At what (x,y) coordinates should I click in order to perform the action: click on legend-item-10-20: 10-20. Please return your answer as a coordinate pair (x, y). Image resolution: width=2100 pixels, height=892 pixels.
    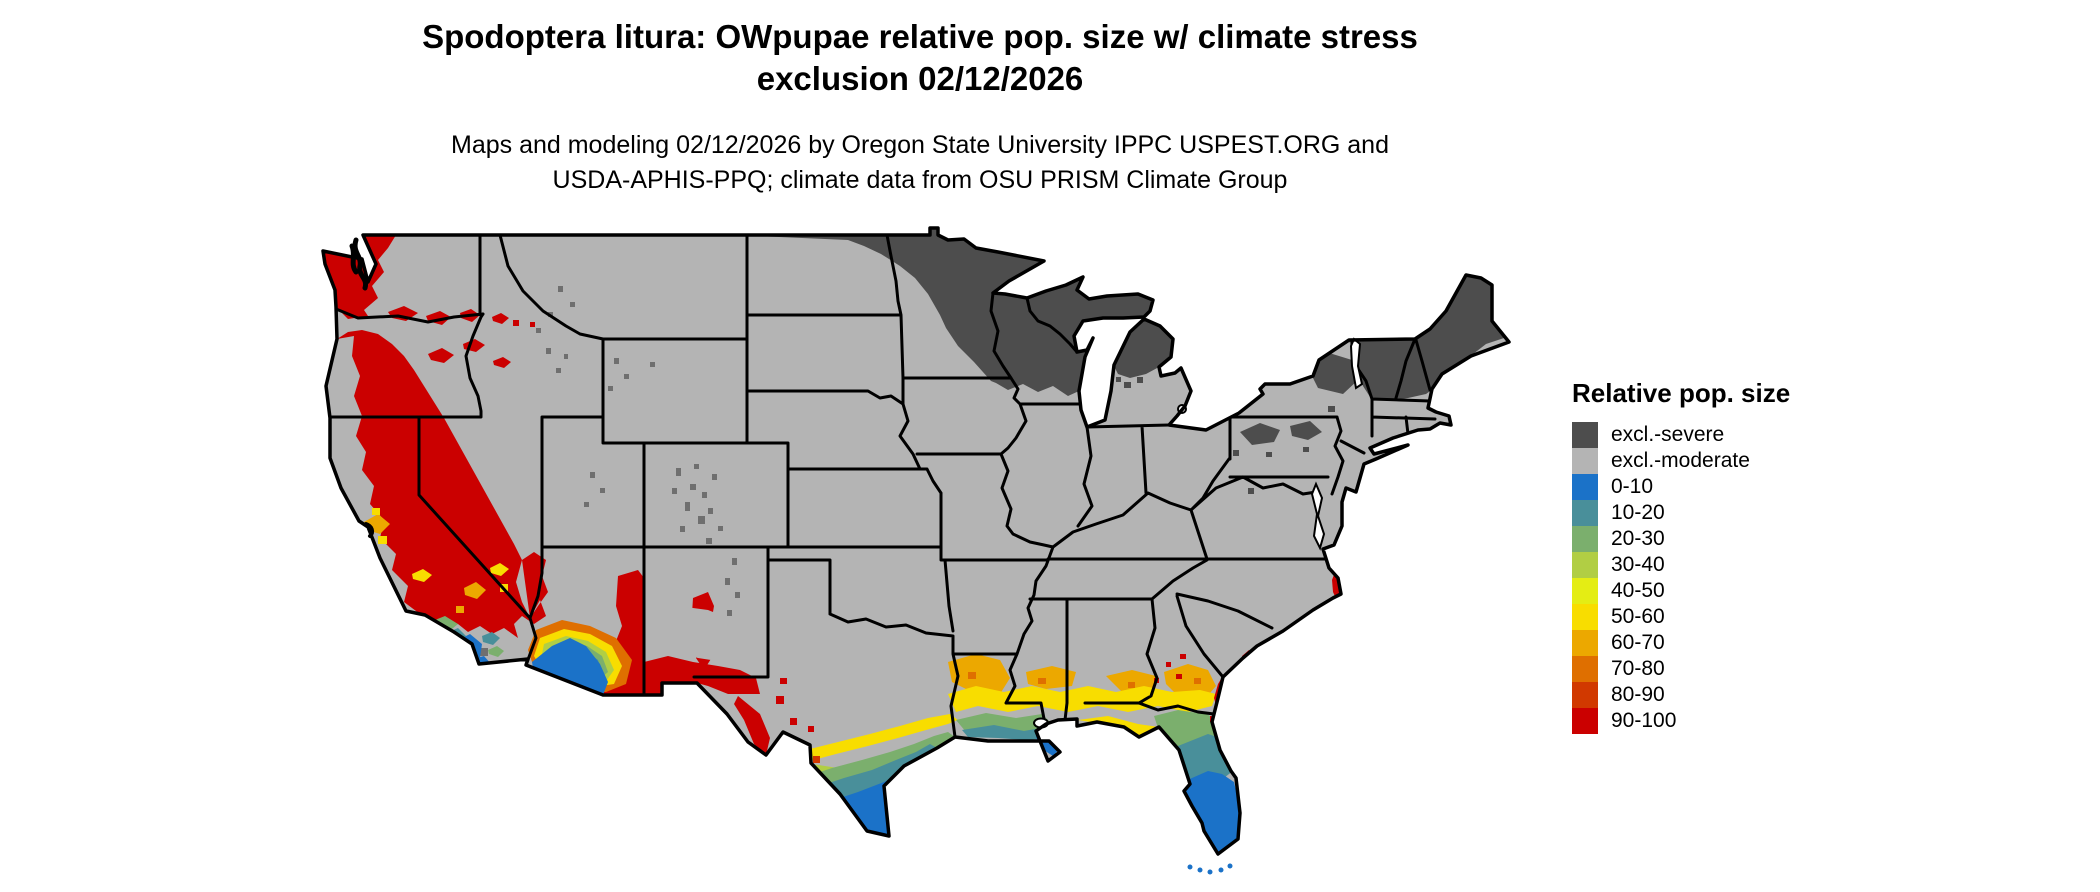
    Looking at the image, I should click on (1722, 513).